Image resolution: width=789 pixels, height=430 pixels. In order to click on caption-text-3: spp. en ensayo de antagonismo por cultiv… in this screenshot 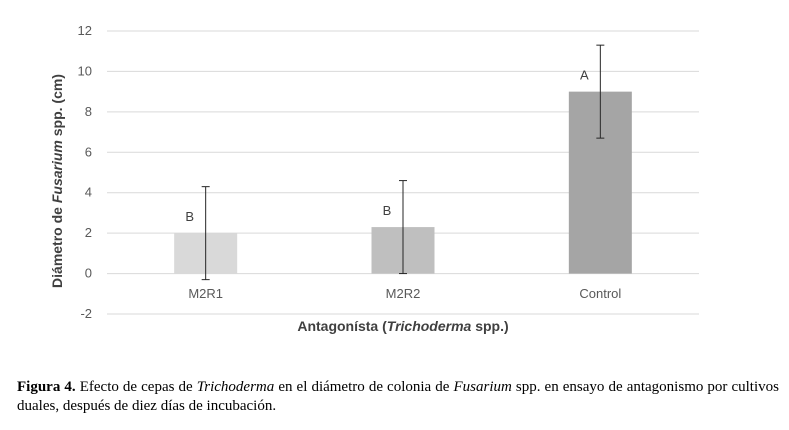, I will do `click(398, 396)`.